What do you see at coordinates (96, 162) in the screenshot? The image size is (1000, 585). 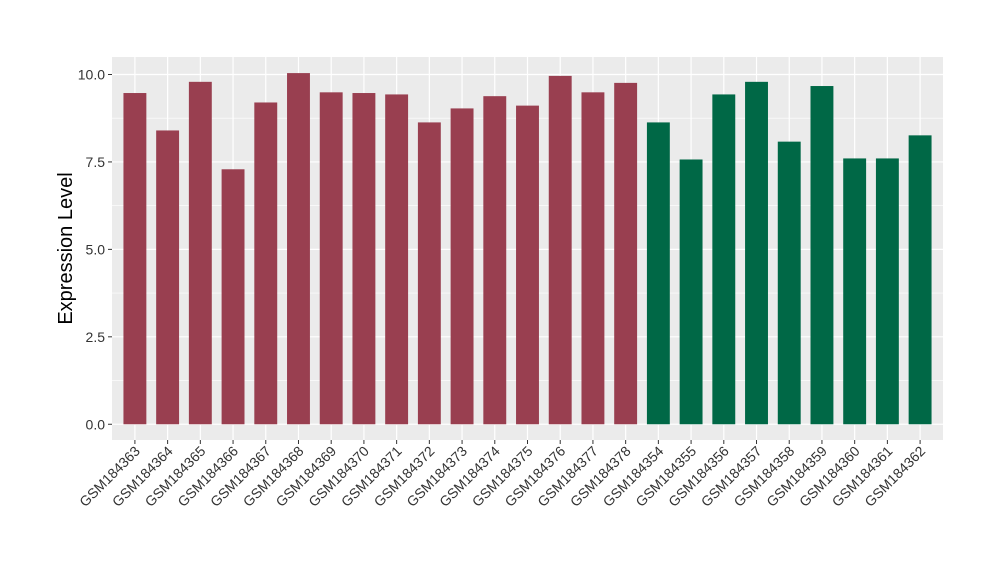 I see `y-tick-label: 7.5` at bounding box center [96, 162].